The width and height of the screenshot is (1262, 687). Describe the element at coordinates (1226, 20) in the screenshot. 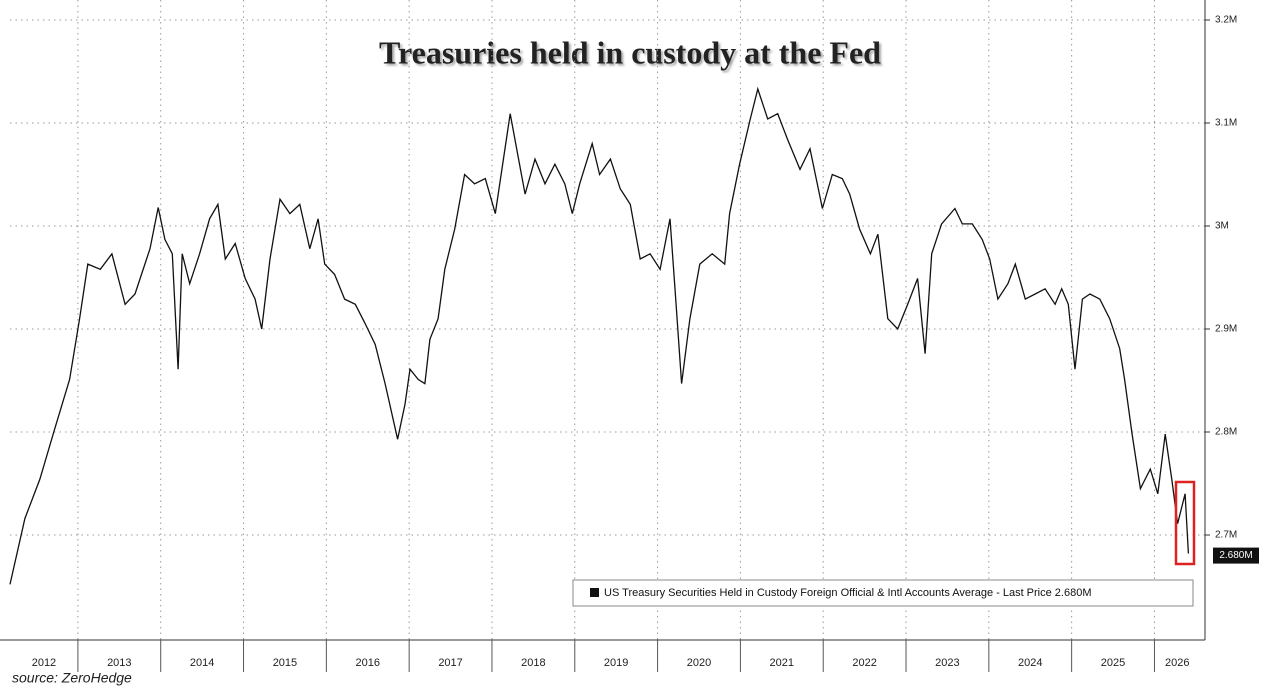

I see `y-tick-label: 3.2M` at that location.